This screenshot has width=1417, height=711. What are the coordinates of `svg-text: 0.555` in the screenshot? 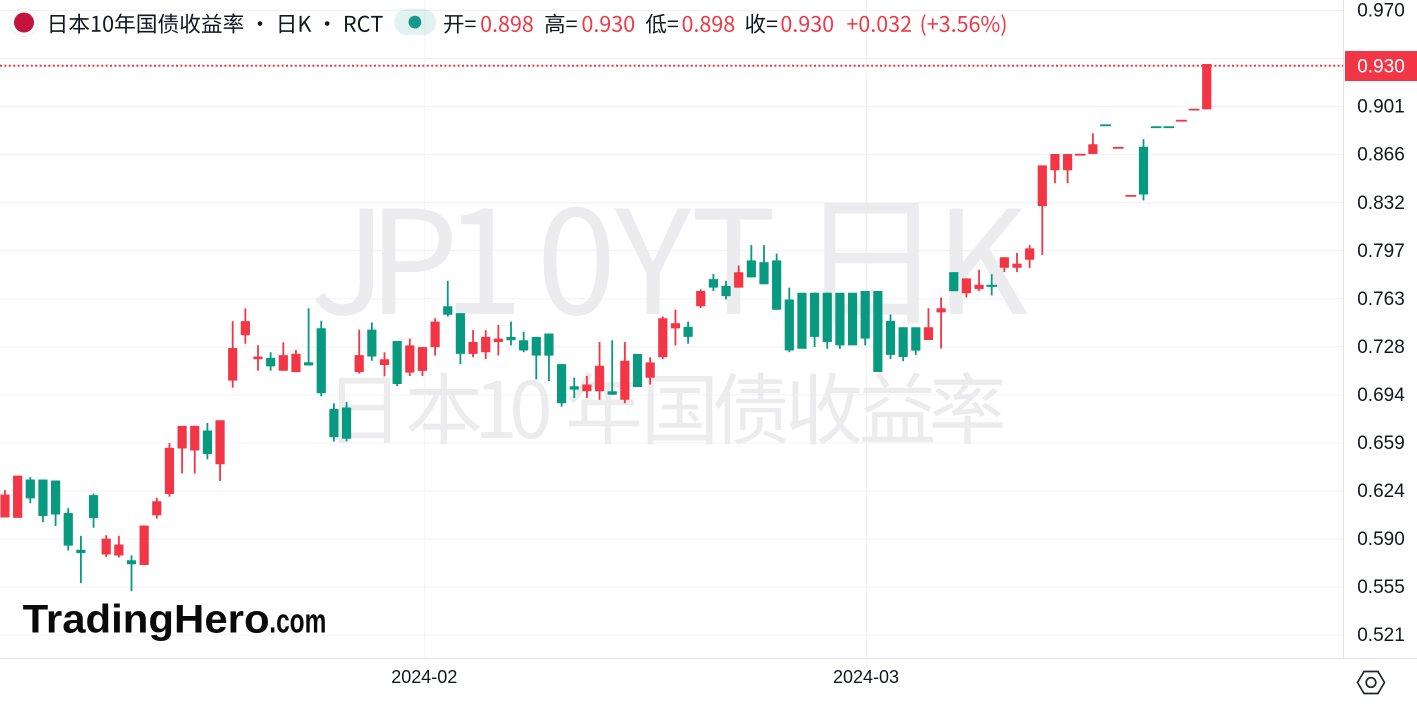 It's located at (1381, 587).